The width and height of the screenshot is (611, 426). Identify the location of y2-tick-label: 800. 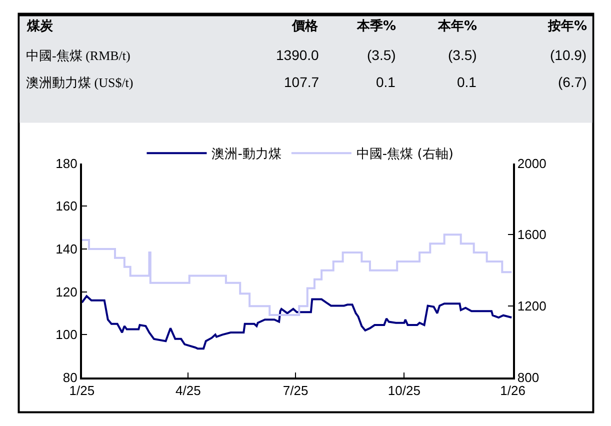
(528, 378).